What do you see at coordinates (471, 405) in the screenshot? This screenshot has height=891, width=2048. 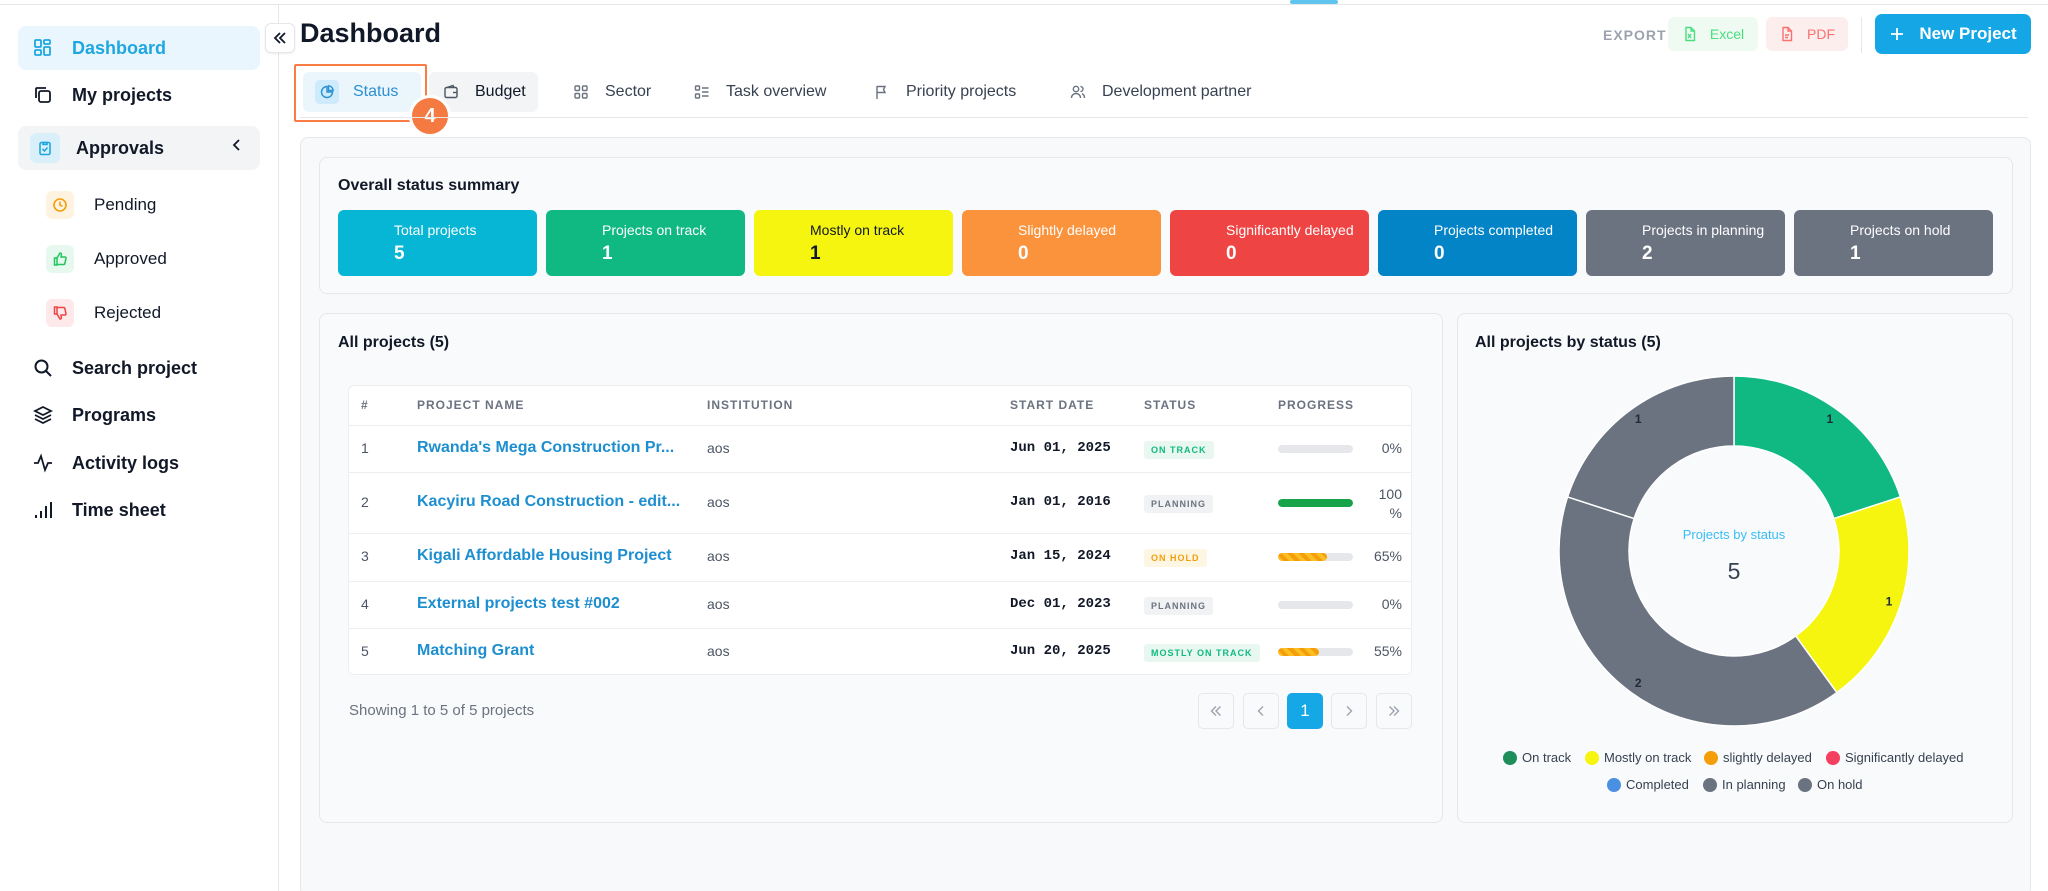 I see `column-header: PROJECT NAME` at bounding box center [471, 405].